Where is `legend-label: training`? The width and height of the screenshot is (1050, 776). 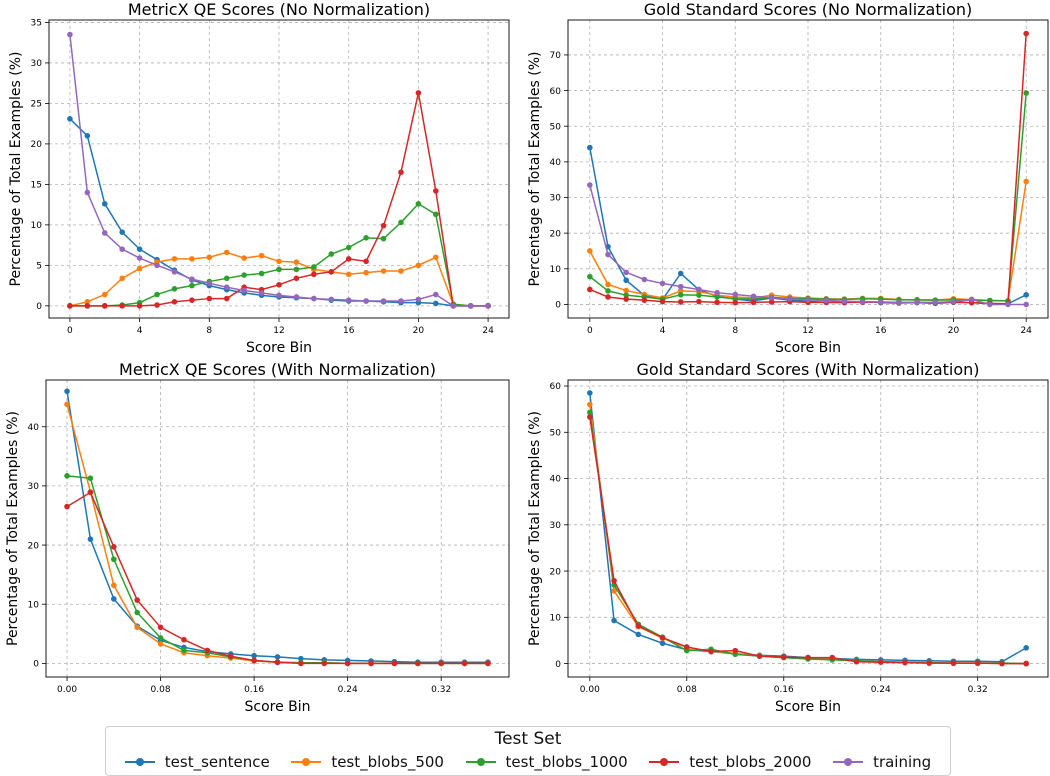
legend-label: training is located at coordinates (902, 762).